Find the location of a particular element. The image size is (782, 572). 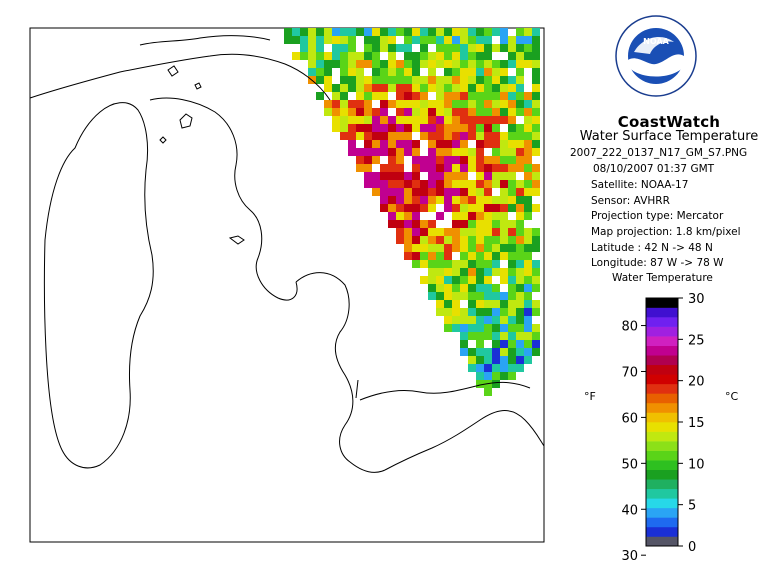

fahrenheit-tick-label: 50 is located at coordinates (629, 464).